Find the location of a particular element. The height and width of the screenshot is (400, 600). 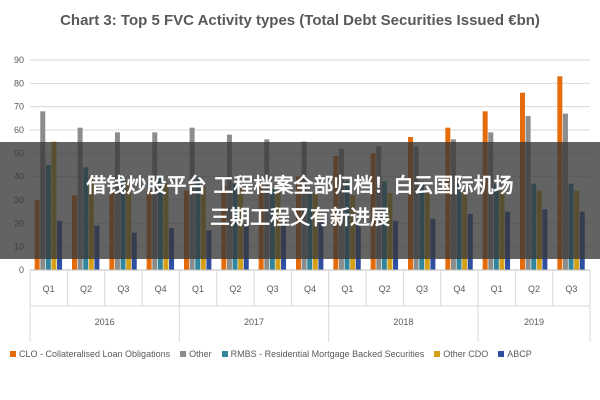

overlay-line-2: 三期工程又有新进展 is located at coordinates (300, 216).